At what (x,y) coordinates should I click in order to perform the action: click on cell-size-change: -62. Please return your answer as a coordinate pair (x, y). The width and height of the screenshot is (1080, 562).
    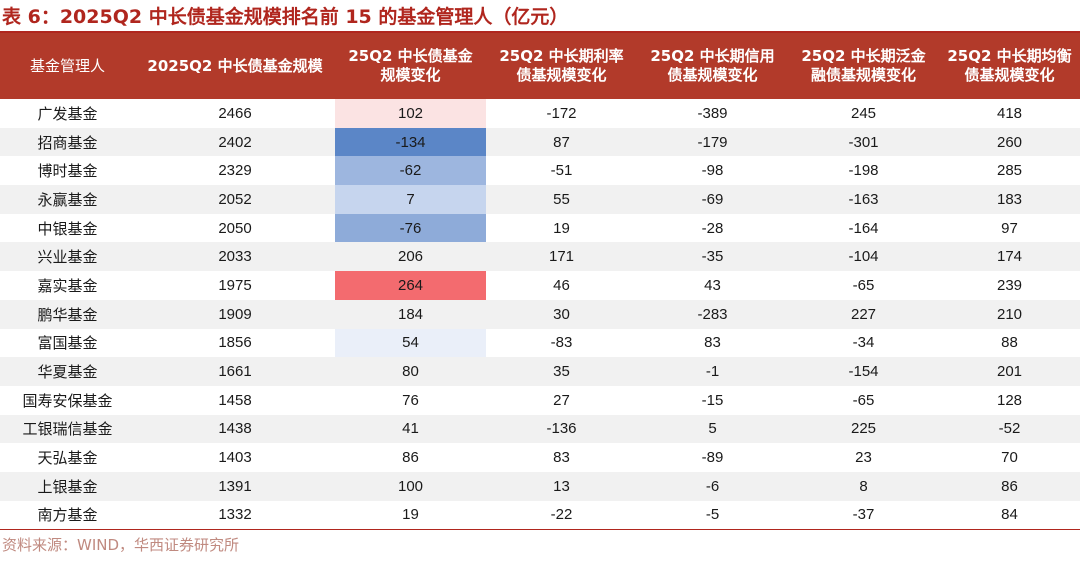
    Looking at the image, I should click on (410, 171).